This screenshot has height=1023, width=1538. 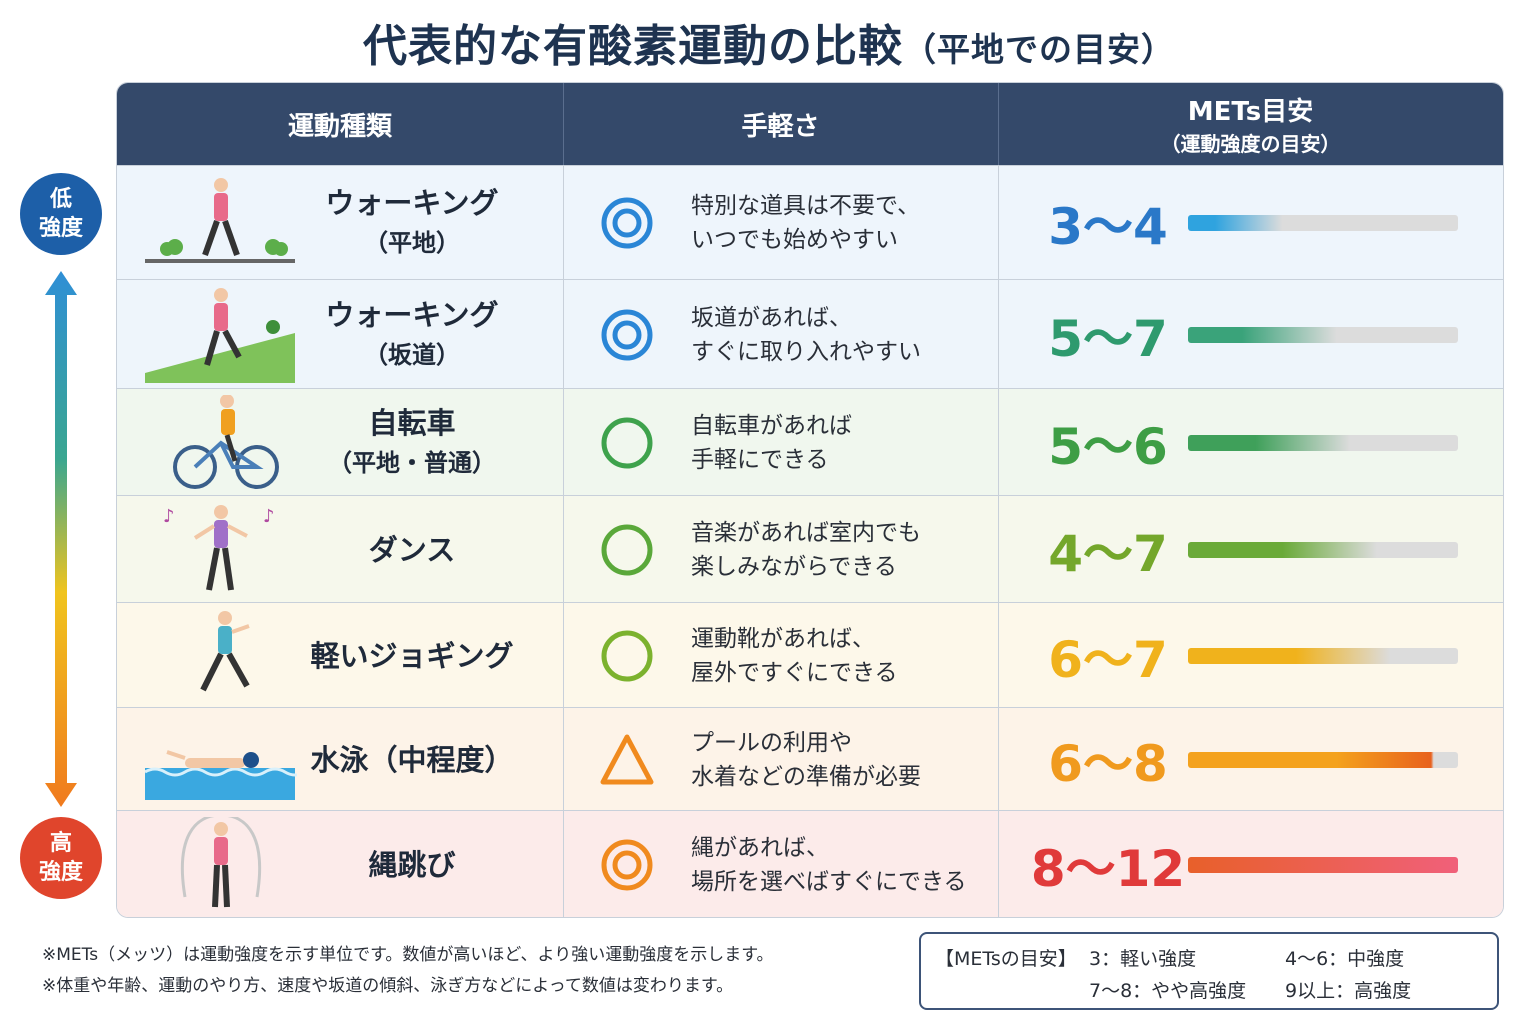 What do you see at coordinates (780, 126) in the screenshot?
I see `header-col2-label: 手軽さ` at bounding box center [780, 126].